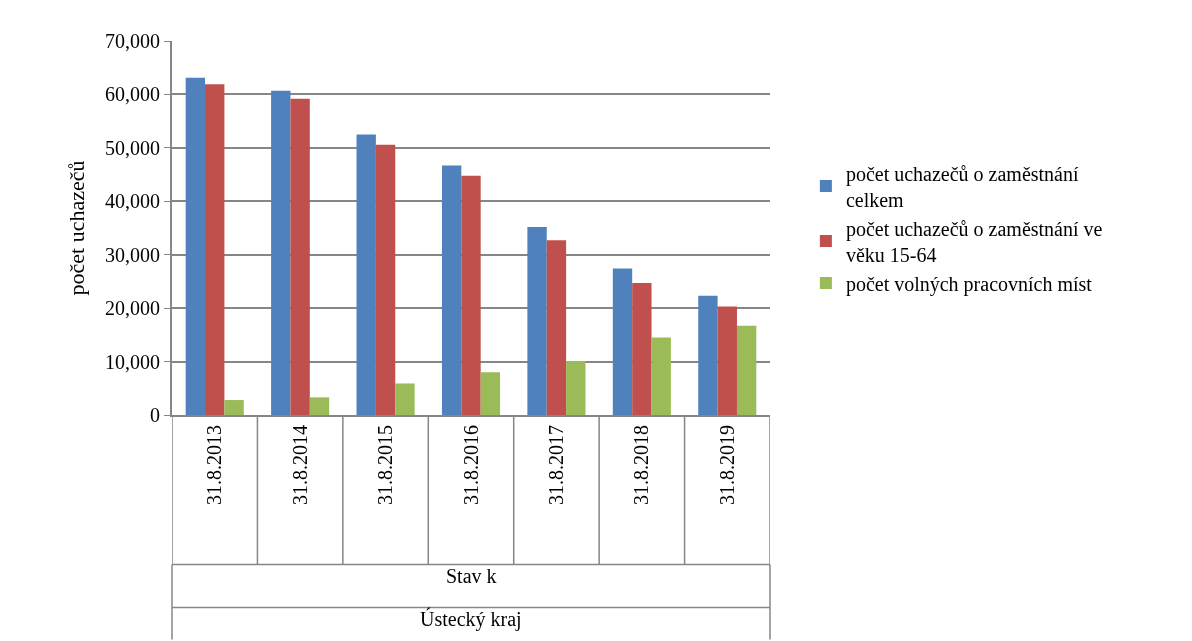 This screenshot has width=1192, height=641. What do you see at coordinates (214, 465) in the screenshot?
I see `x-tick-label: 31.8.2013` at bounding box center [214, 465].